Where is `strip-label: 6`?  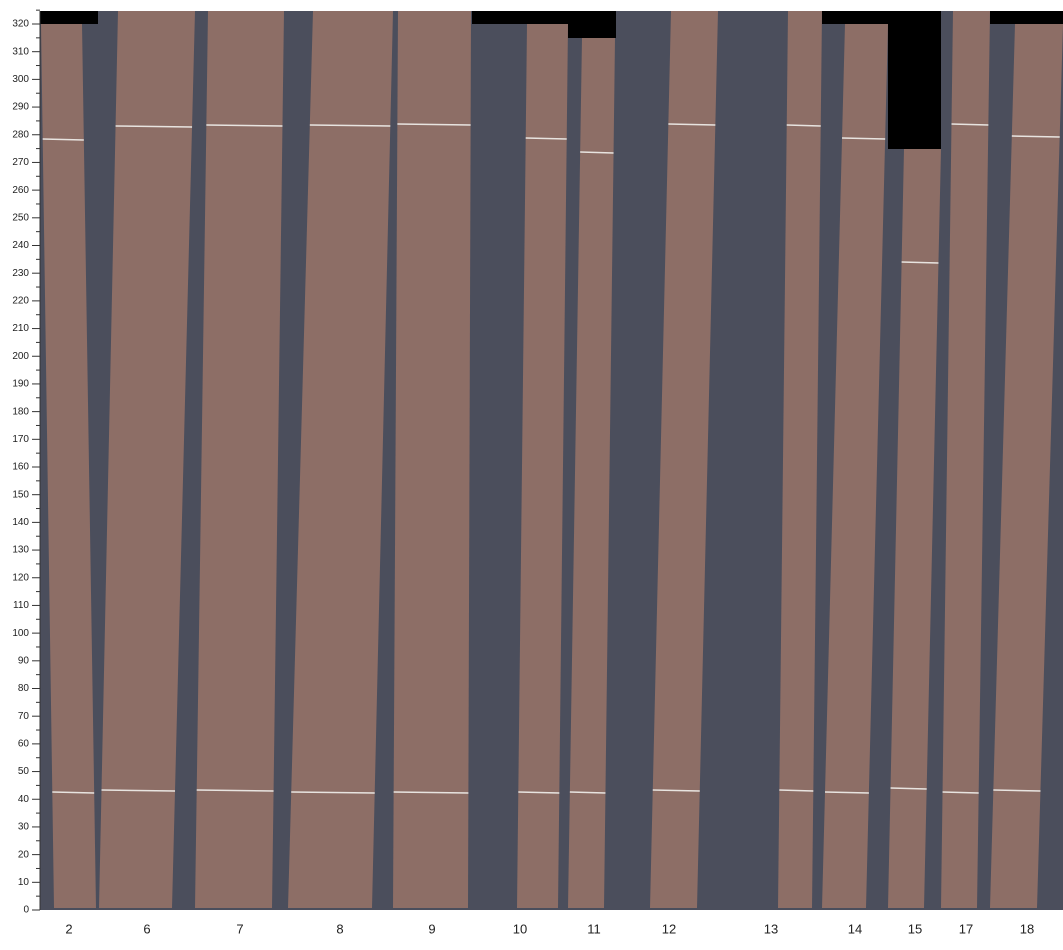
strip-label: 6 is located at coordinates (146, 928).